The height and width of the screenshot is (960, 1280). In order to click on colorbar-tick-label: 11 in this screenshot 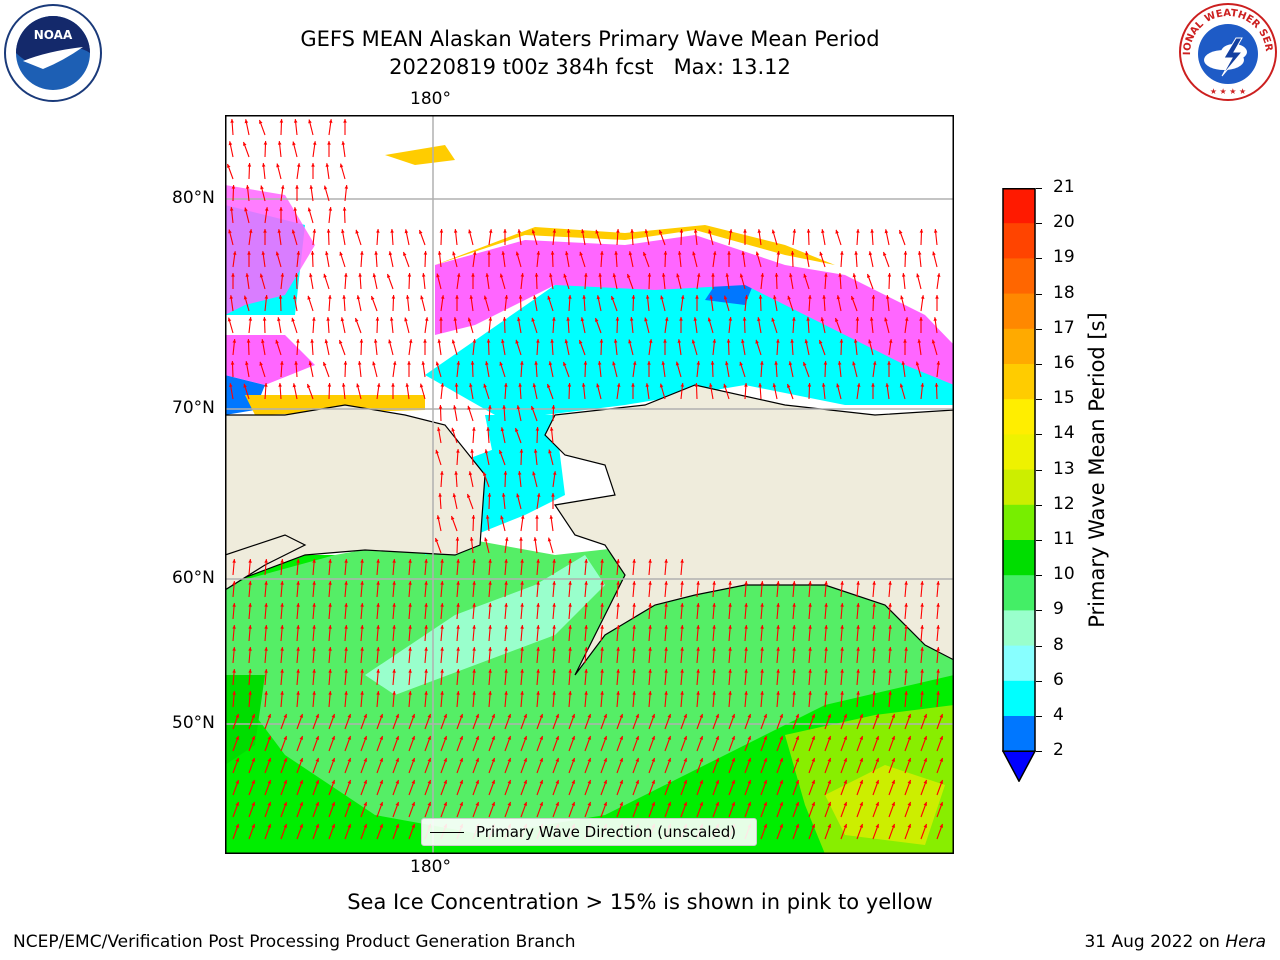, I will do `click(1064, 539)`.